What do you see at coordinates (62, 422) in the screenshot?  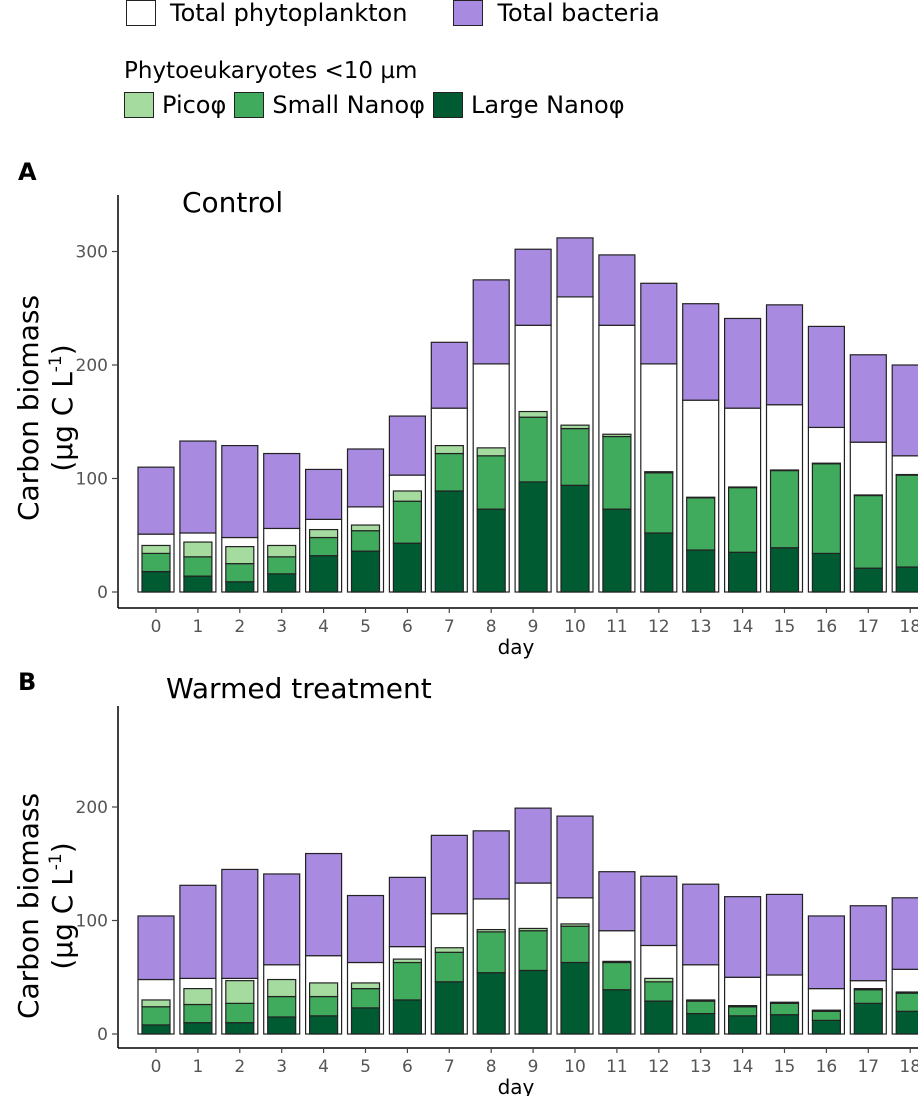 I see `y-axis-title-unit: (µg C L` at bounding box center [62, 422].